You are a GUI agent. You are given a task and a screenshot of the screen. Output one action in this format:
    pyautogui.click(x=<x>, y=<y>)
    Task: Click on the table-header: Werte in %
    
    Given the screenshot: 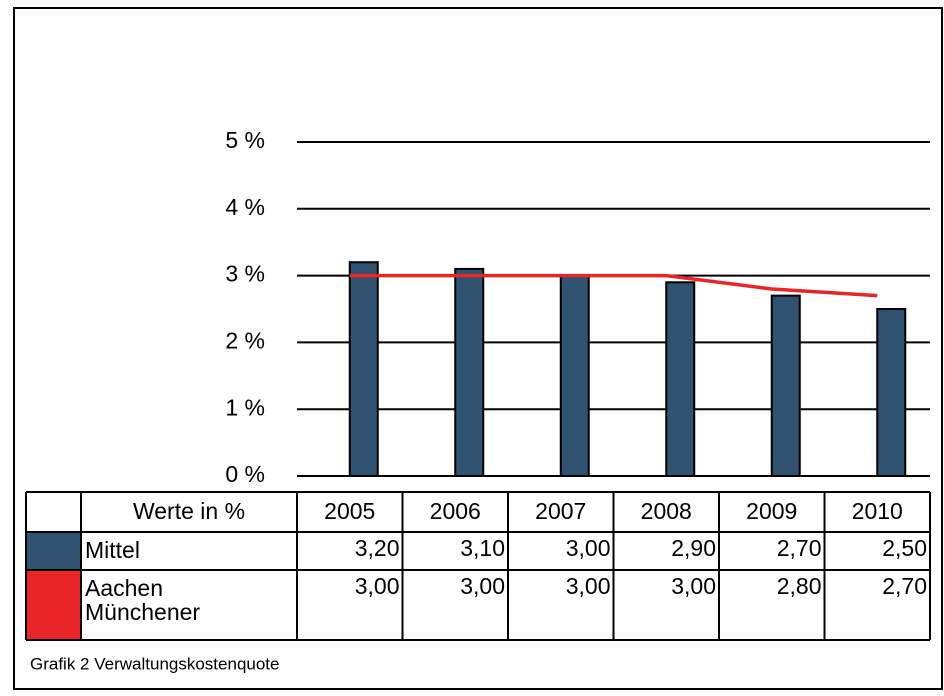 What is the action you would take?
    pyautogui.click(x=189, y=511)
    